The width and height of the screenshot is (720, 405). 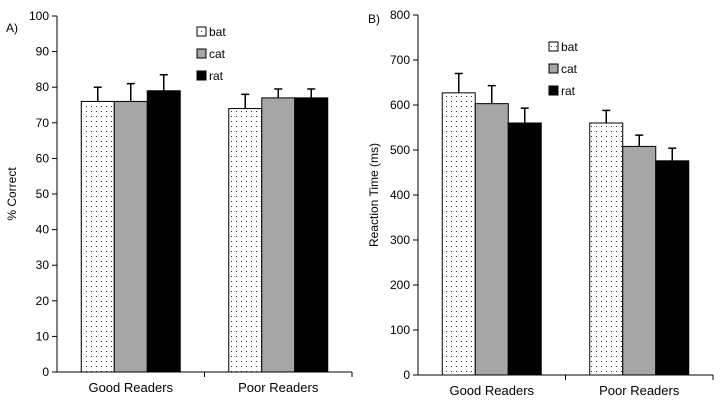 I want to click on y-axis-title: Reaction Time (ms), so click(x=374, y=195).